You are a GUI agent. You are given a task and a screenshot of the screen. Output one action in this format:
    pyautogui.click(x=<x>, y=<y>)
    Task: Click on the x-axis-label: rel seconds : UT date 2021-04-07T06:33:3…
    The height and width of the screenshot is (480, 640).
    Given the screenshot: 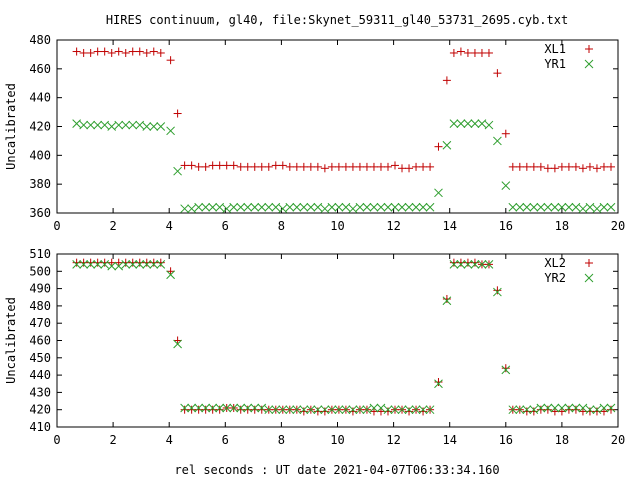 What is the action you would take?
    pyautogui.click(x=336, y=470)
    